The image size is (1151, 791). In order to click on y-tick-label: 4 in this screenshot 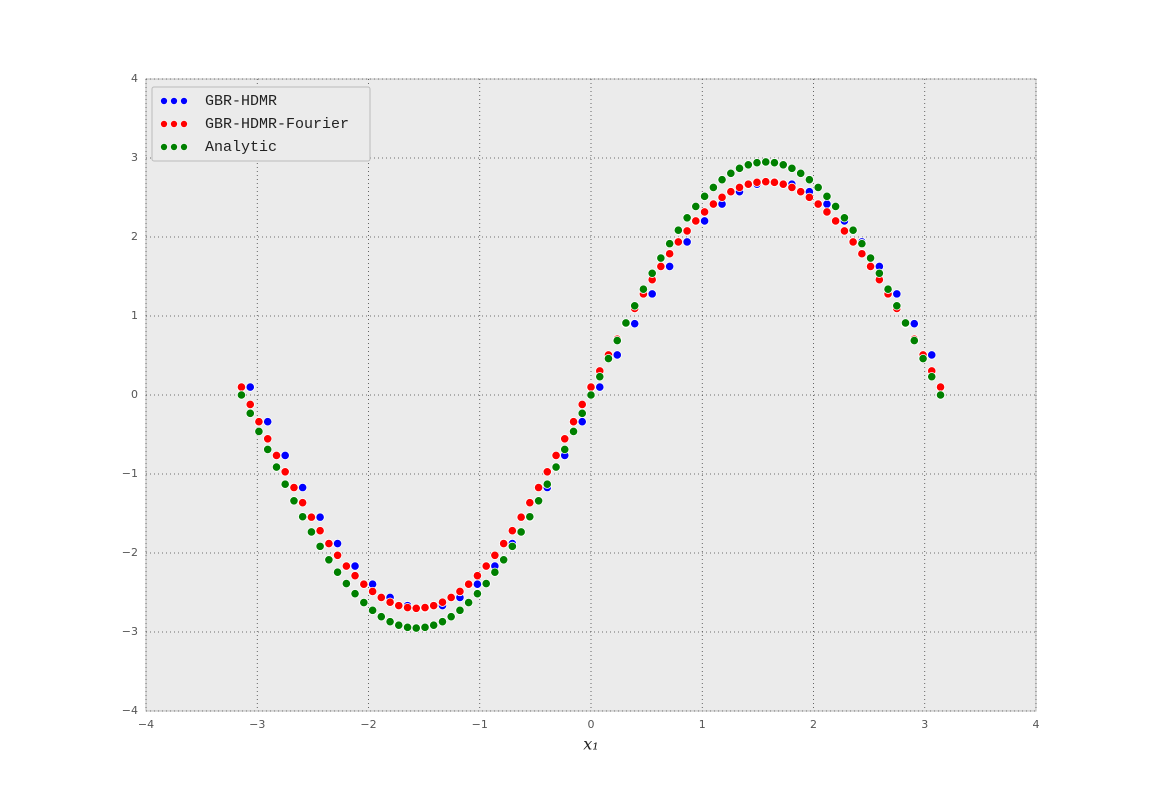, I will do `click(134, 78)`.